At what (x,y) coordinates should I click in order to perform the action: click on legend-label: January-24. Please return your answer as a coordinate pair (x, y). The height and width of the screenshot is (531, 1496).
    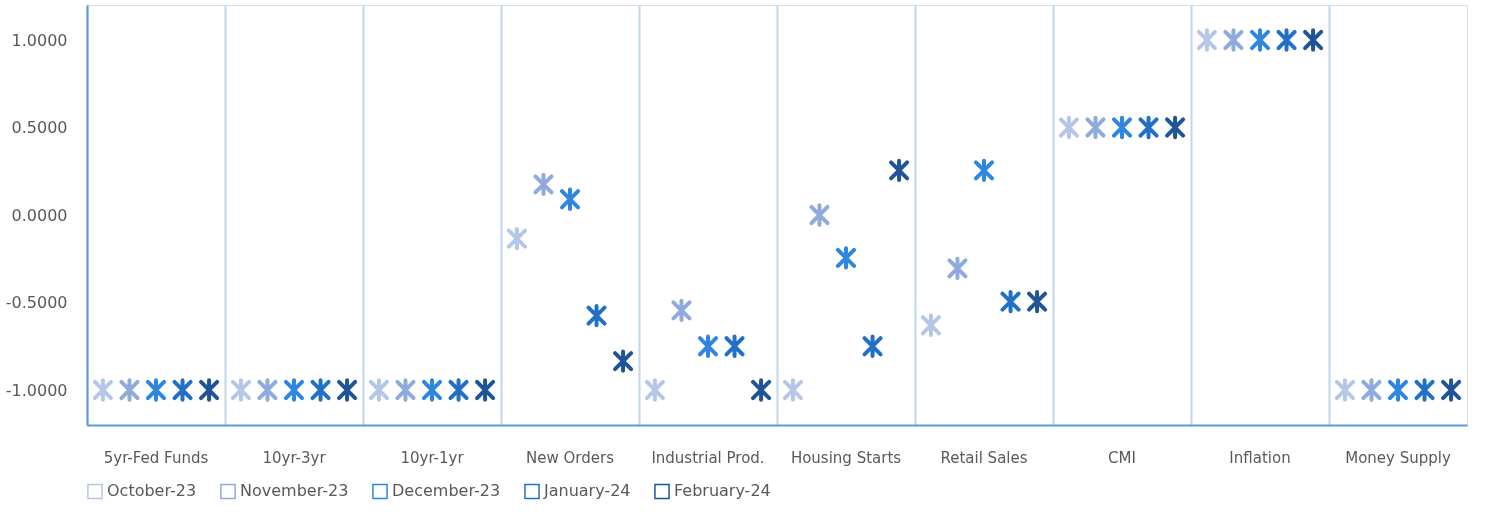
    Looking at the image, I should click on (587, 491).